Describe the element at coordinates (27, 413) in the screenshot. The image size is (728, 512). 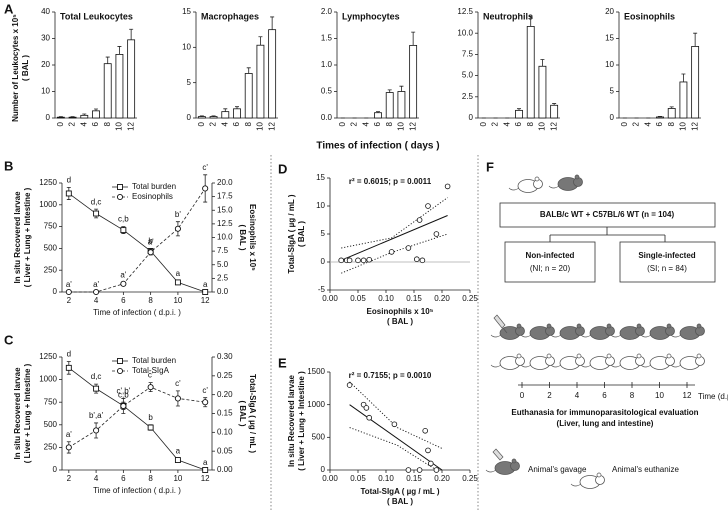
I see `y-axis-unit: ( Liver + Lung + Intestine )` at that location.